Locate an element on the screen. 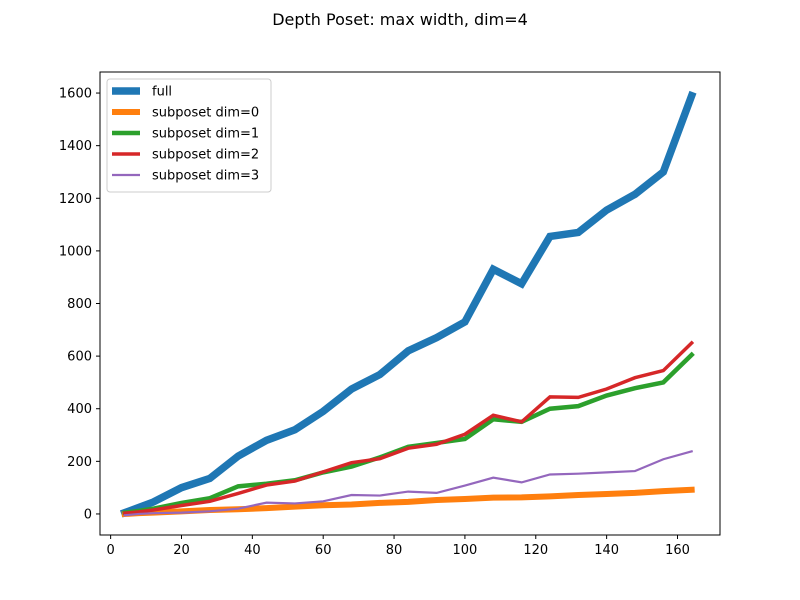 This screenshot has height=600, width=800. y-tick-label: 400 is located at coordinates (79, 409).